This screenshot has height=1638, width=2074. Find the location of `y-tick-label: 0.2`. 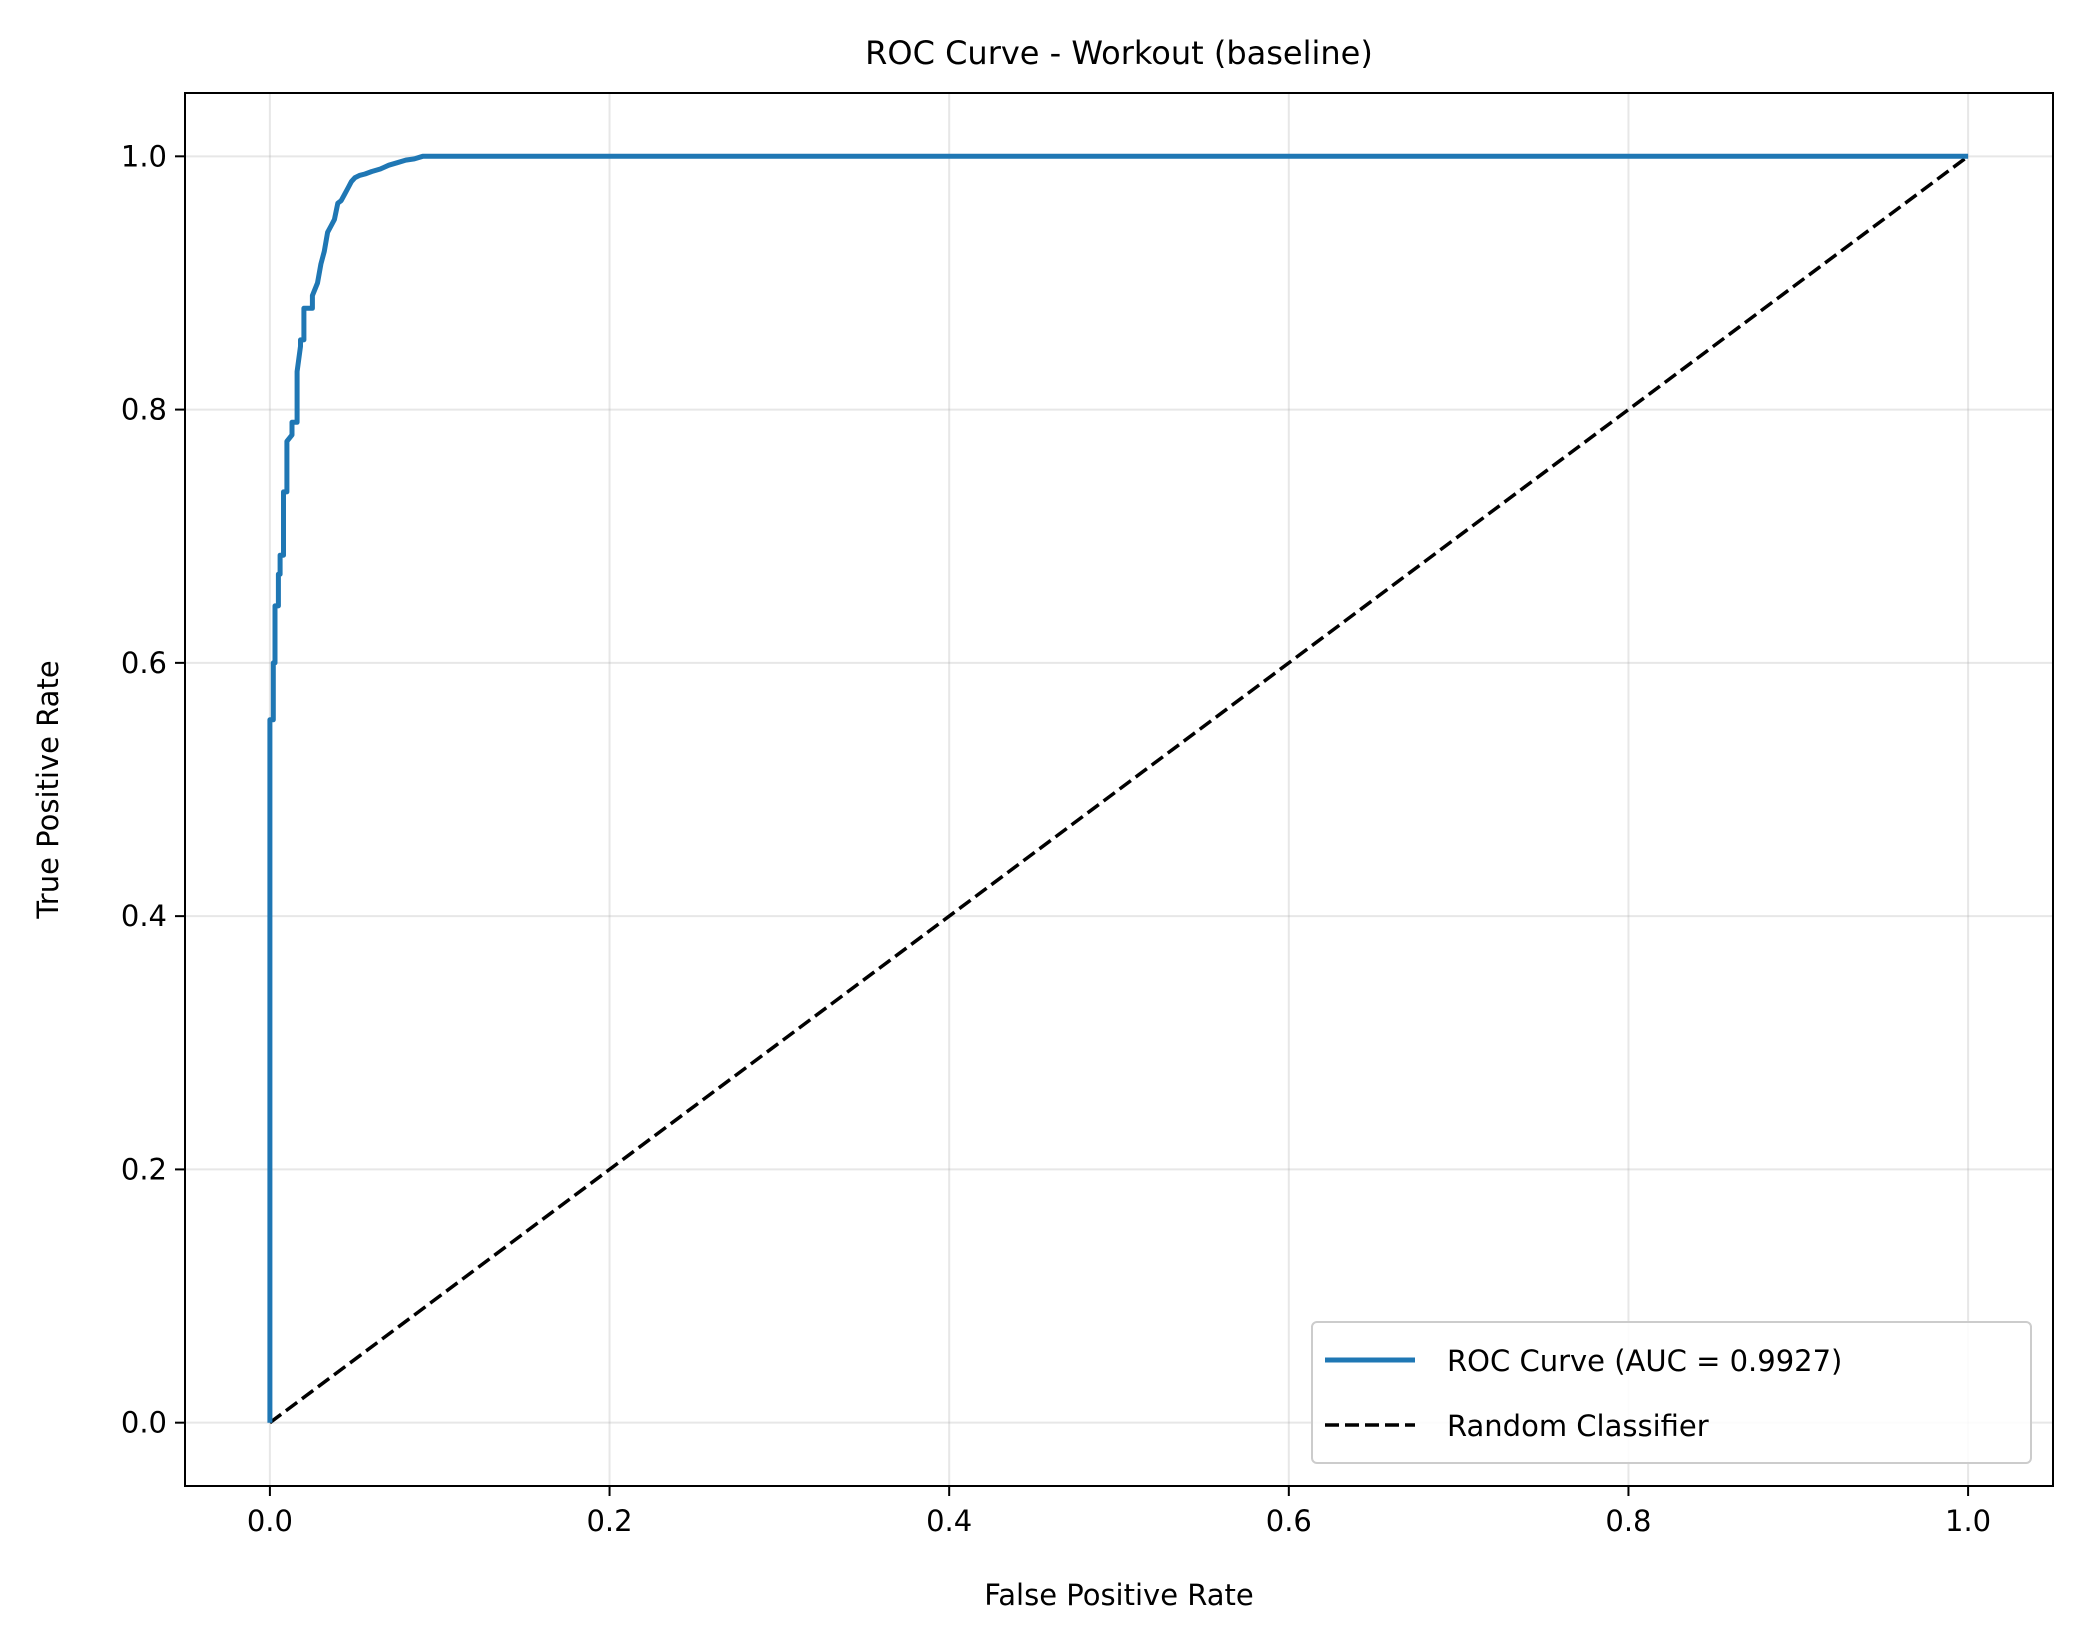

y-tick-label: 0.2 is located at coordinates (144, 1169).